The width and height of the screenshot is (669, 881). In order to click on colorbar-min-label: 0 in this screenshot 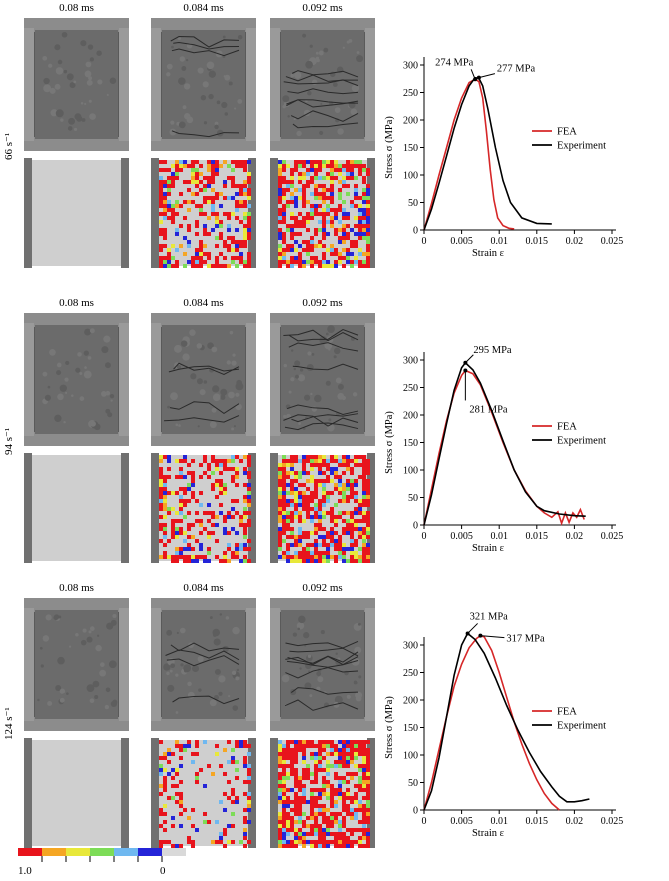, I will do `click(163, 870)`.